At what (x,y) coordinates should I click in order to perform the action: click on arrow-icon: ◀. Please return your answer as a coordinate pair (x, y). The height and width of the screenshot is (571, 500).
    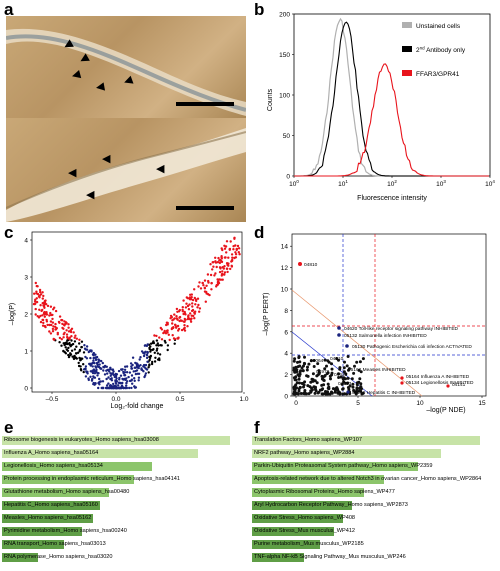
    Looking at the image, I should click on (72, 173).